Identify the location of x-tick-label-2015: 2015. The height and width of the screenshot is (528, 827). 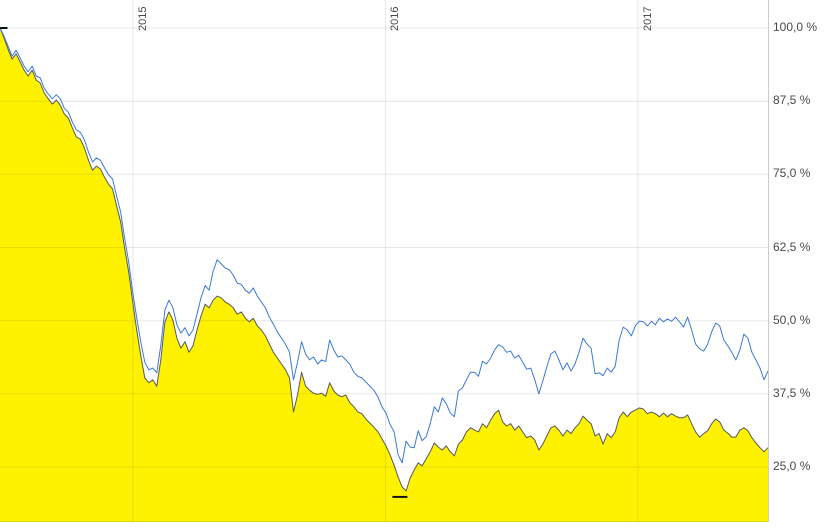
(143, 19).